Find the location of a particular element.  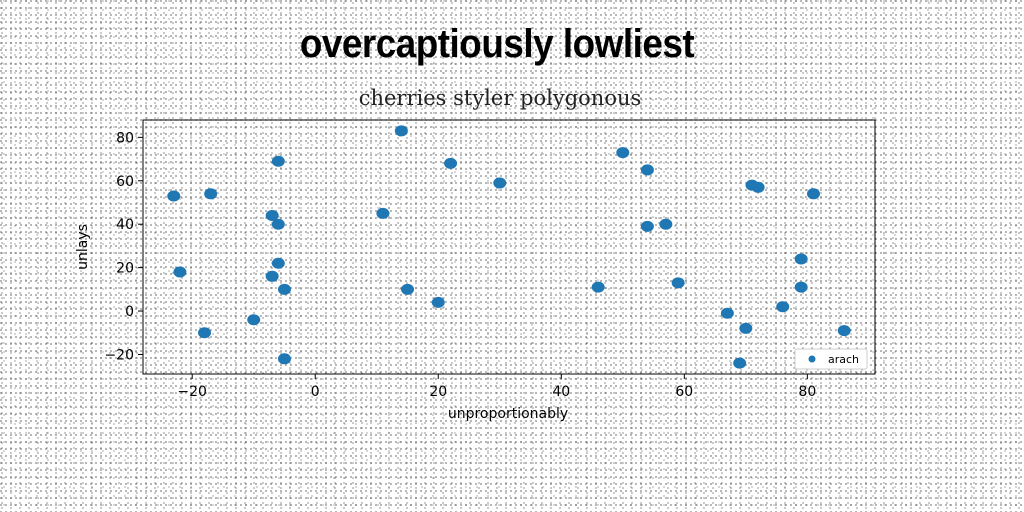

x-tick-label: 60 is located at coordinates (684, 392).